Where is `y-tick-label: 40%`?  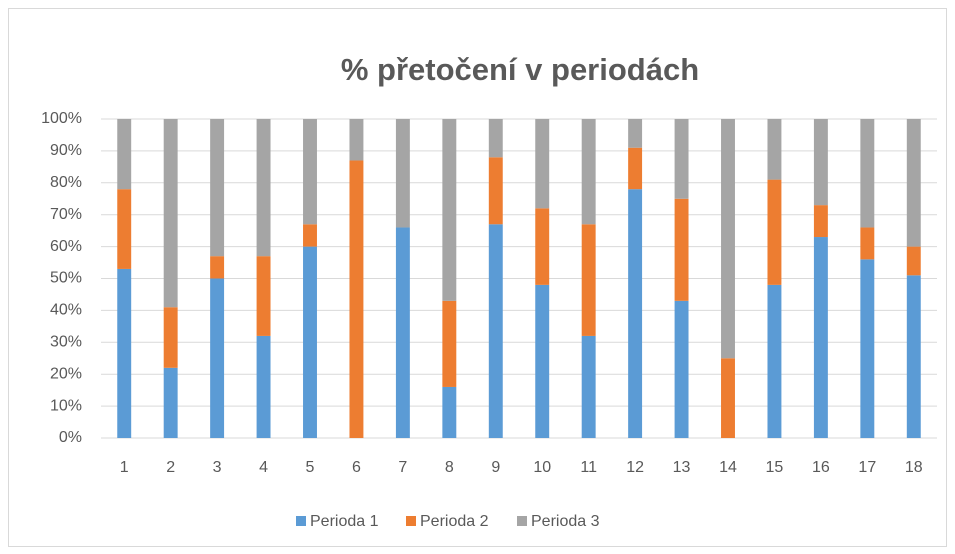
y-tick-label: 40% is located at coordinates (66, 310).